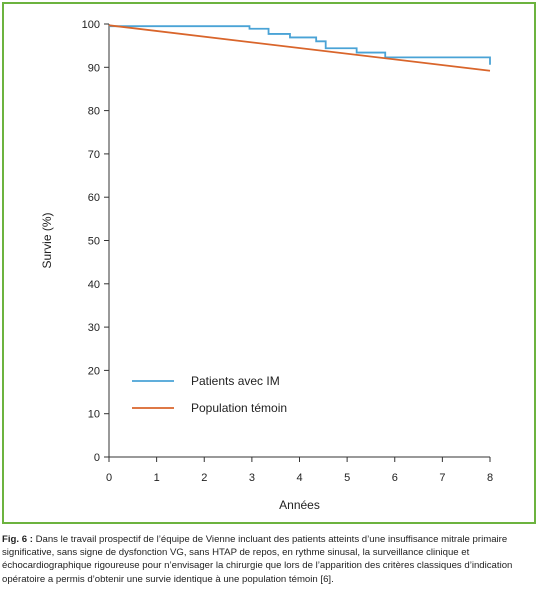 This screenshot has height=600, width=542. Describe the element at coordinates (91, 25) in the screenshot. I see `y-tick-label-100: 100` at that location.